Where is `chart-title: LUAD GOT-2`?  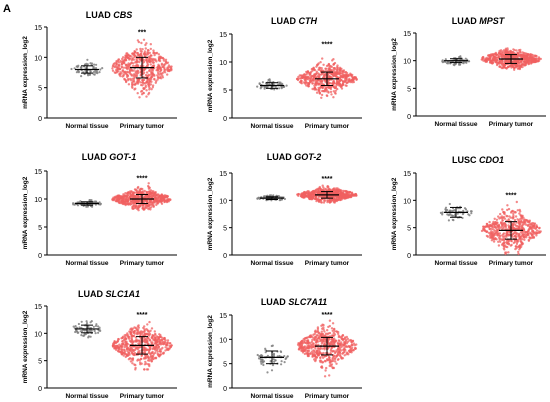 chart-title: LUAD GOT-2 is located at coordinates (294, 157).